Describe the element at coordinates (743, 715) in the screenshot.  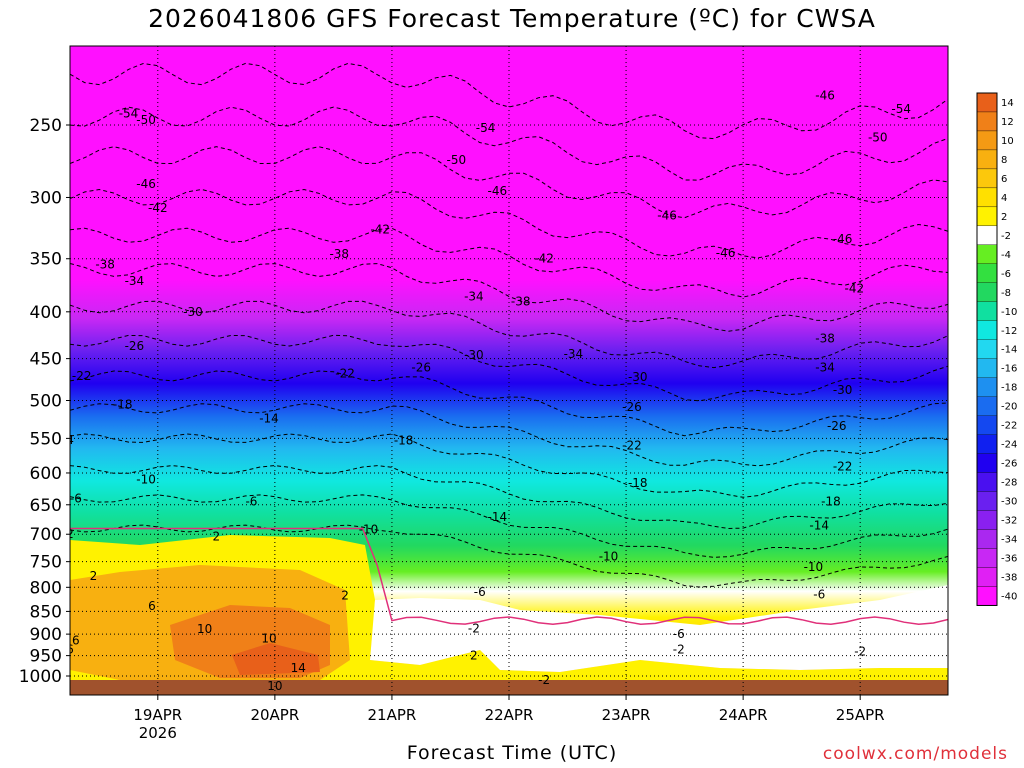
I see `x-tick-label: 24APR` at that location.